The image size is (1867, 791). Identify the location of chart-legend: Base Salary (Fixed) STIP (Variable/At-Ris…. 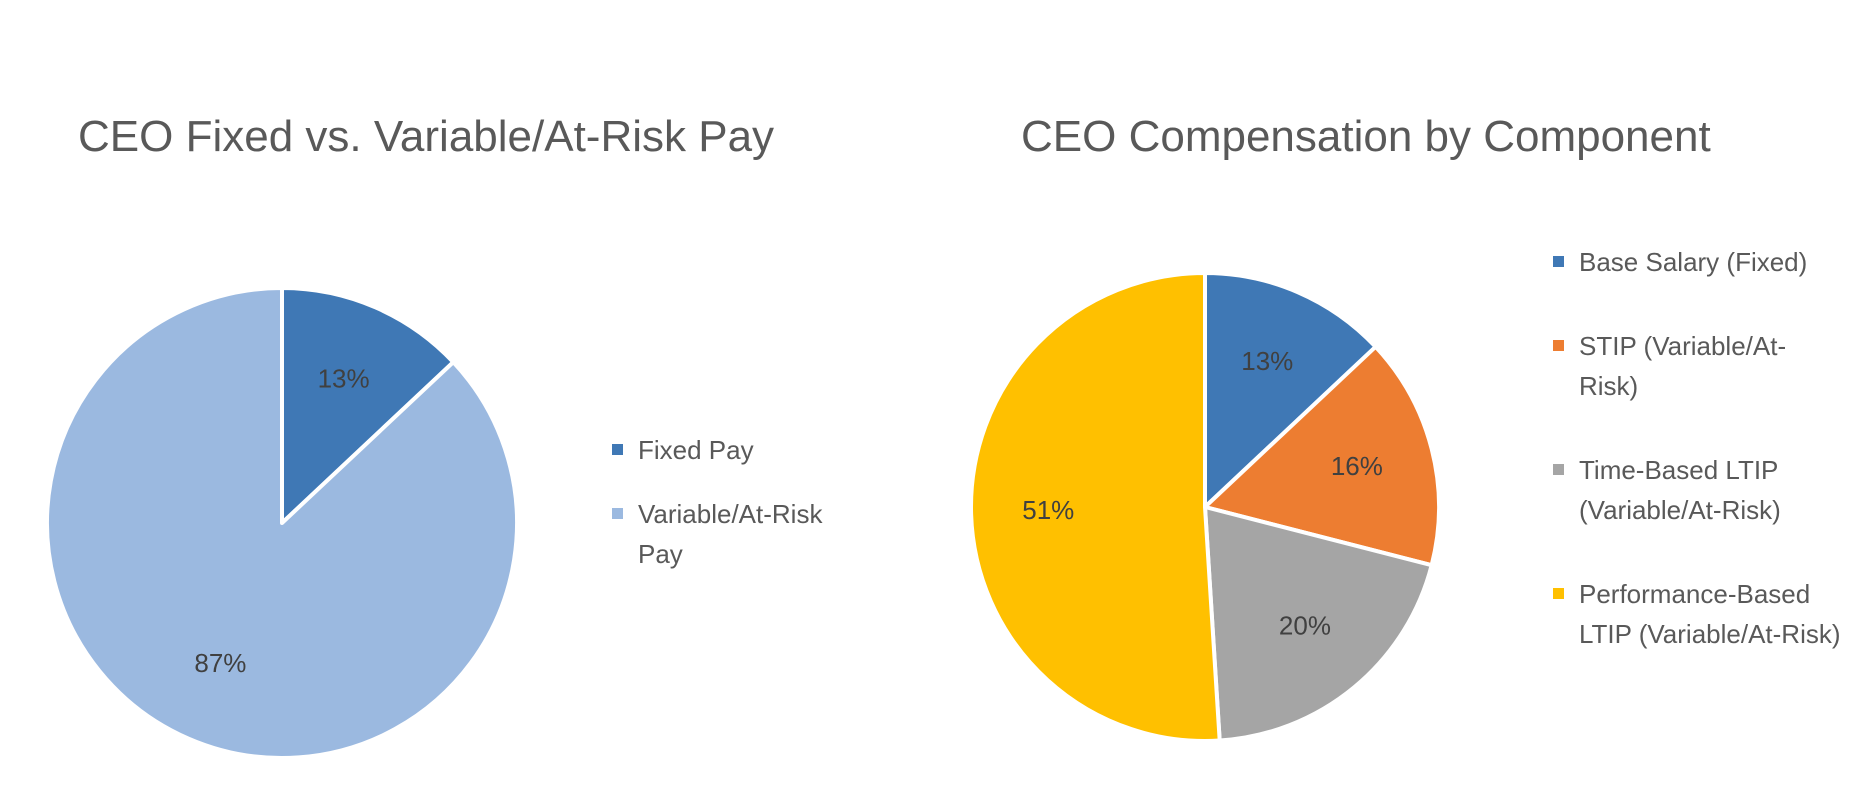
(1698, 470).